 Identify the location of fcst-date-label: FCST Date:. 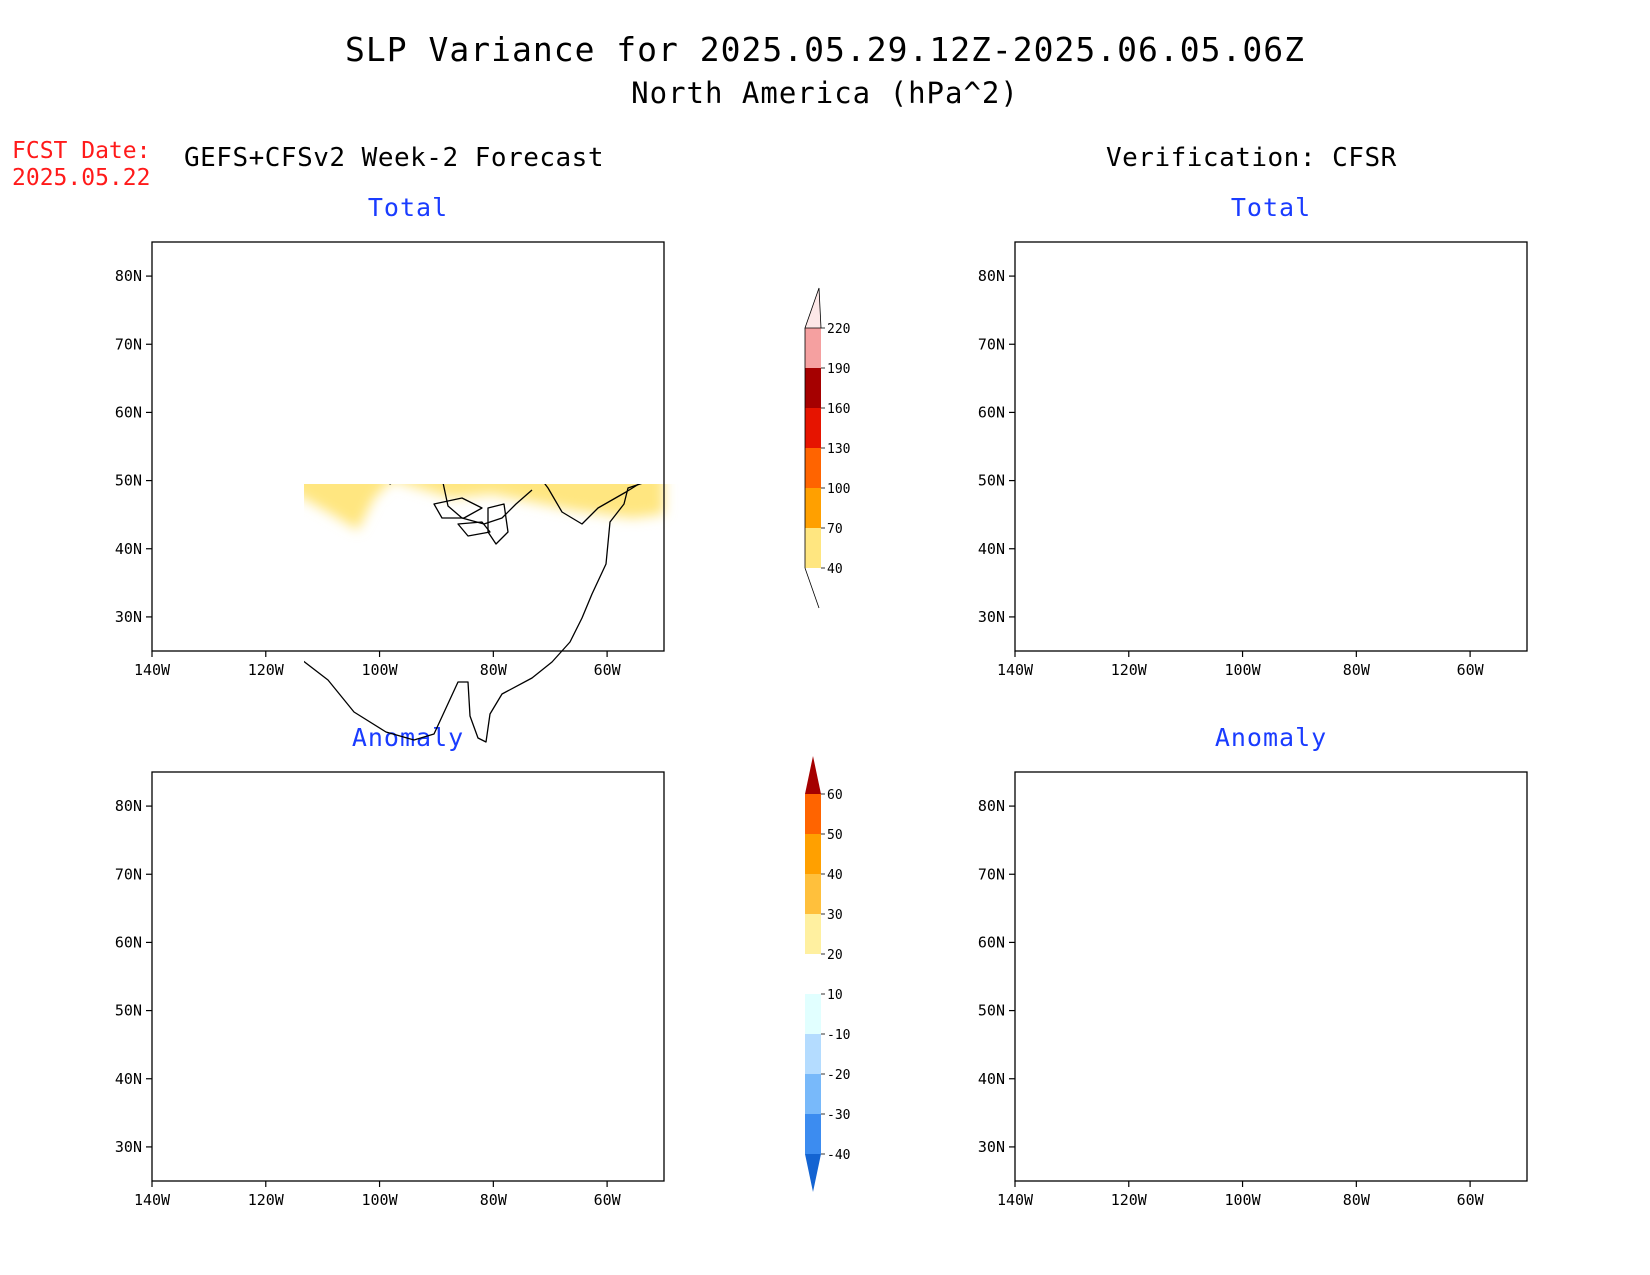
(81, 151).